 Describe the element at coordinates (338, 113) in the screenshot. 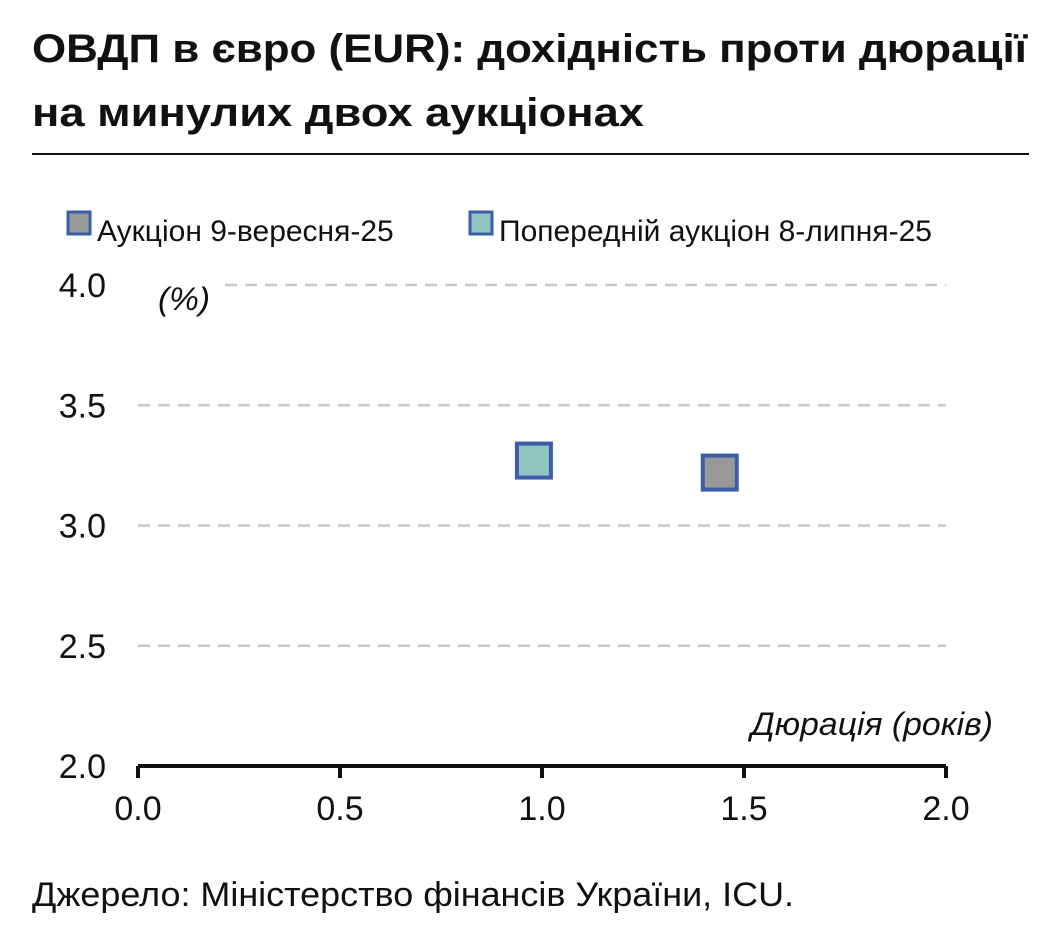

I see `chart-subtitle: на минулих двох аукціонах` at that location.